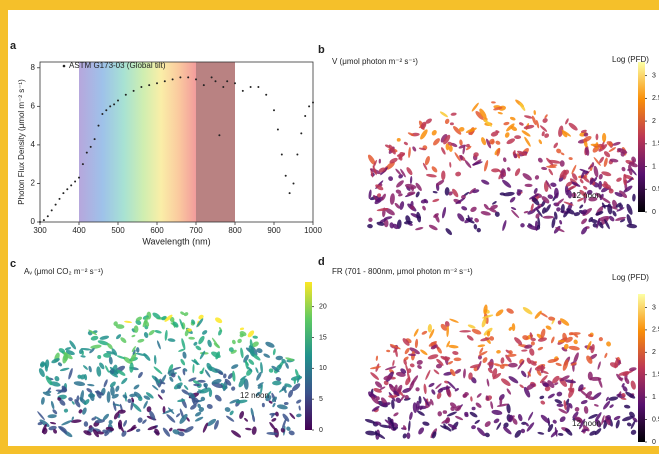 This screenshot has width=659, height=454. What do you see at coordinates (79, 230) in the screenshot?
I see `x-tick-label: 400` at bounding box center [79, 230].